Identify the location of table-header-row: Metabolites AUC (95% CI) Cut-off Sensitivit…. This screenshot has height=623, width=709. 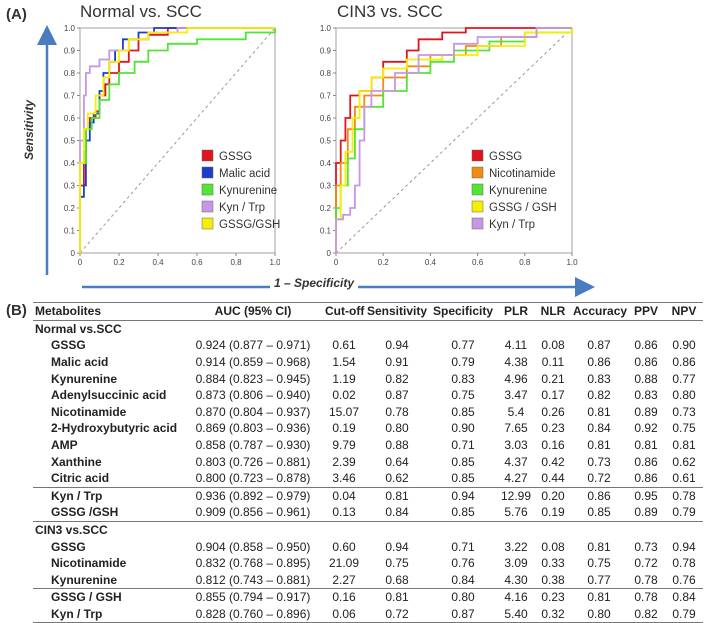
(368, 311).